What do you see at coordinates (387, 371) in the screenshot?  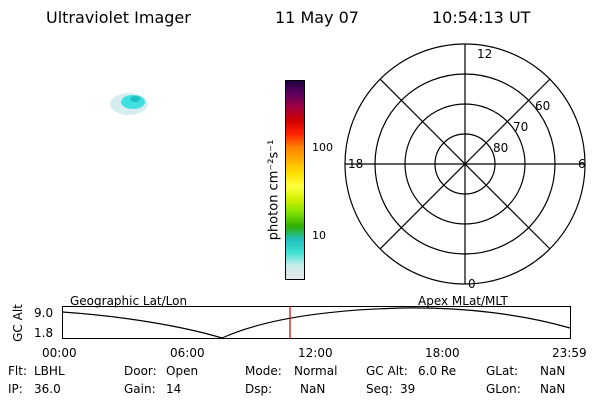 I see `gcalt-label: GC Alt:` at bounding box center [387, 371].